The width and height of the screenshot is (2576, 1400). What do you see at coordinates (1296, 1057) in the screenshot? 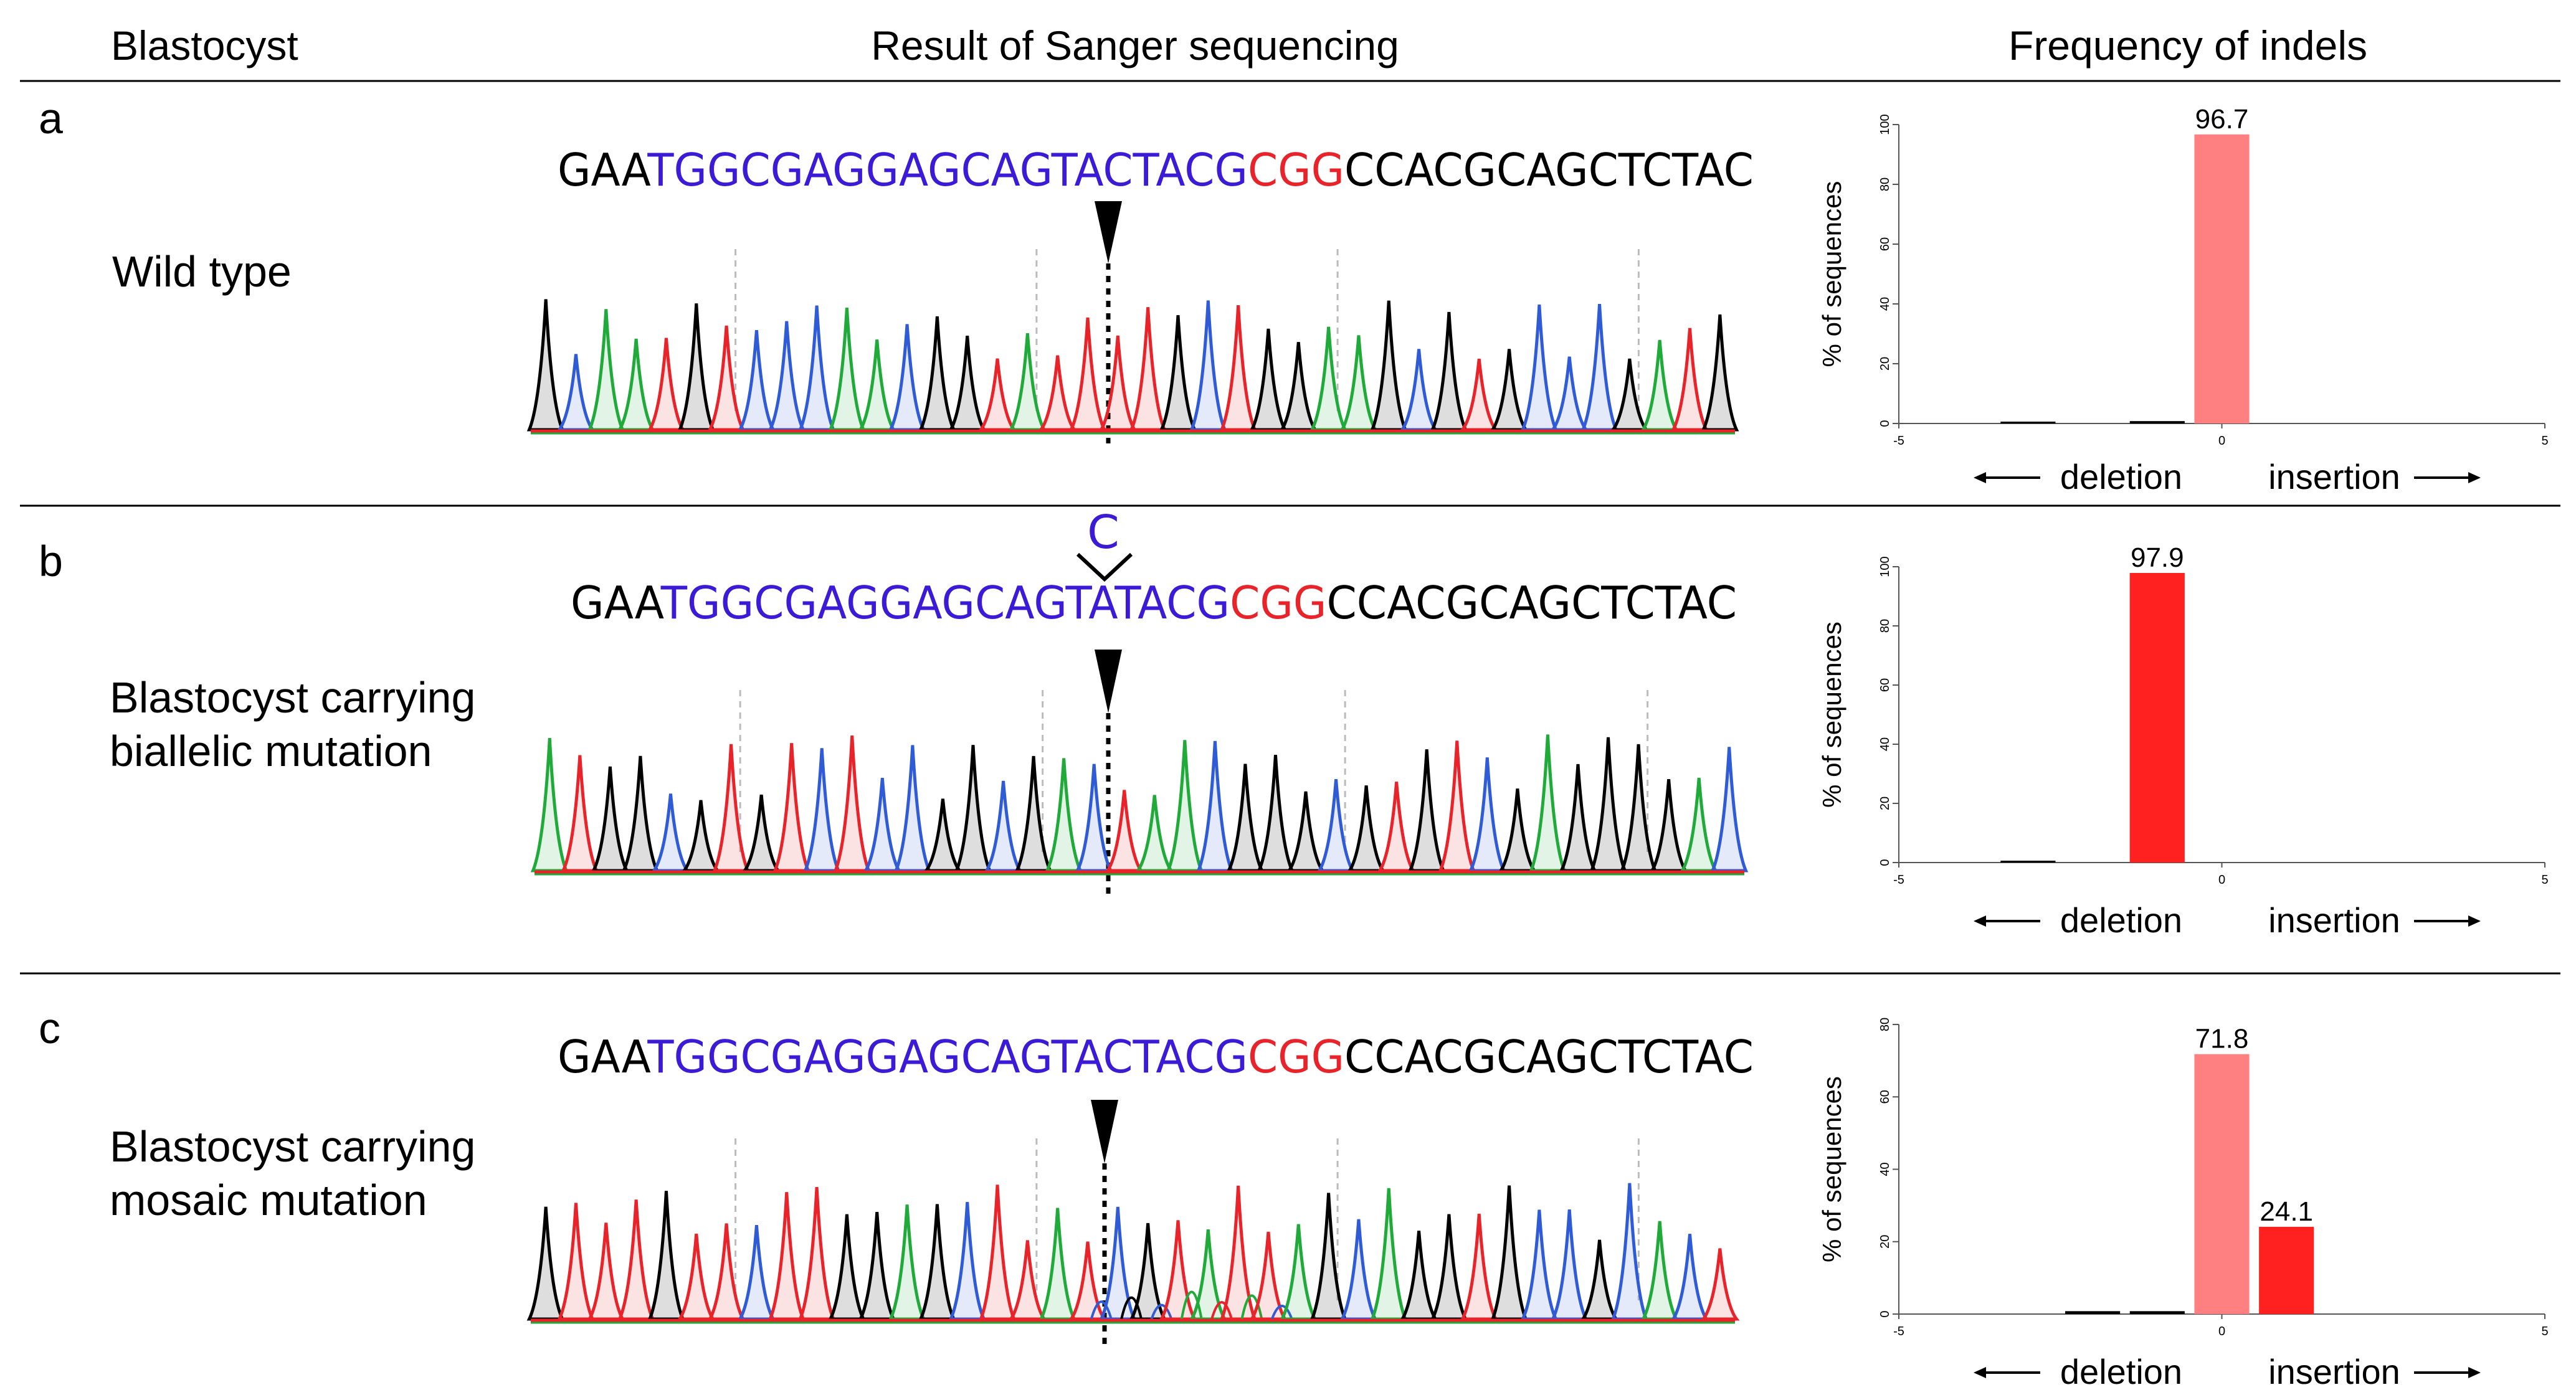
I see `seq-c-pam: CGG` at bounding box center [1296, 1057].